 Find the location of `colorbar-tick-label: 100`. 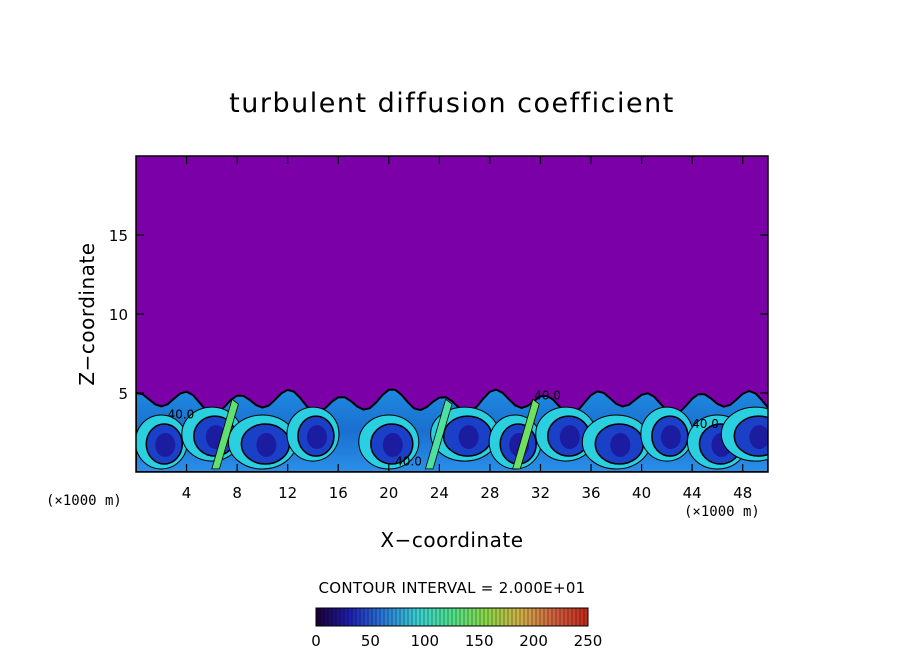

colorbar-tick-label: 100 is located at coordinates (424, 641).